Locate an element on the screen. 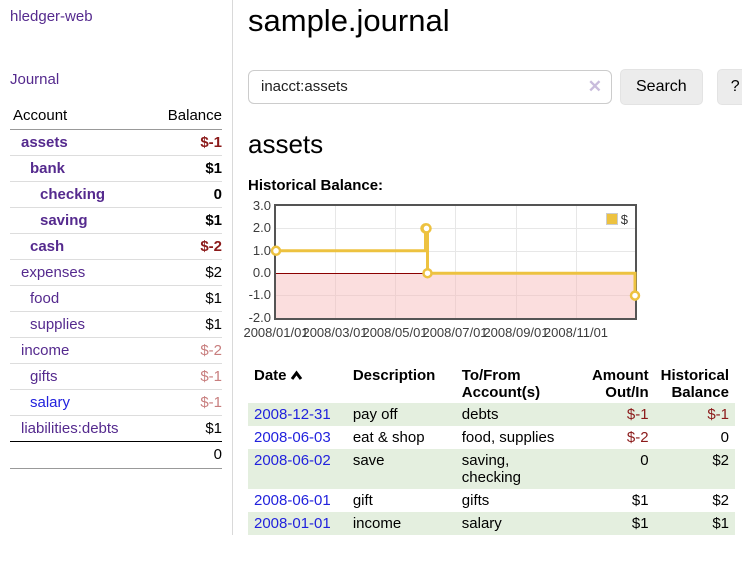 This screenshot has width=742, height=582. y-tick-label: 1.0 is located at coordinates (261, 250).